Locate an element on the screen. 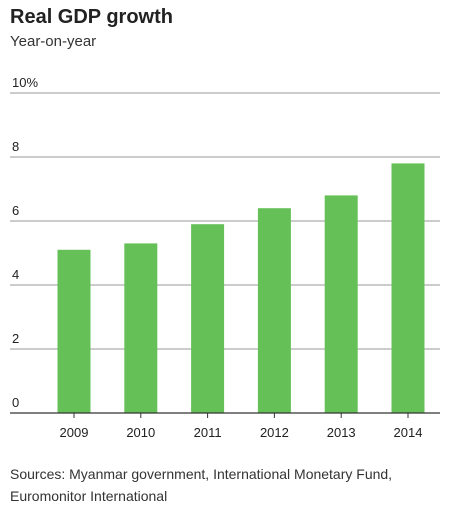 This screenshot has height=508, width=455. y-tick-label: 6 is located at coordinates (15, 210).